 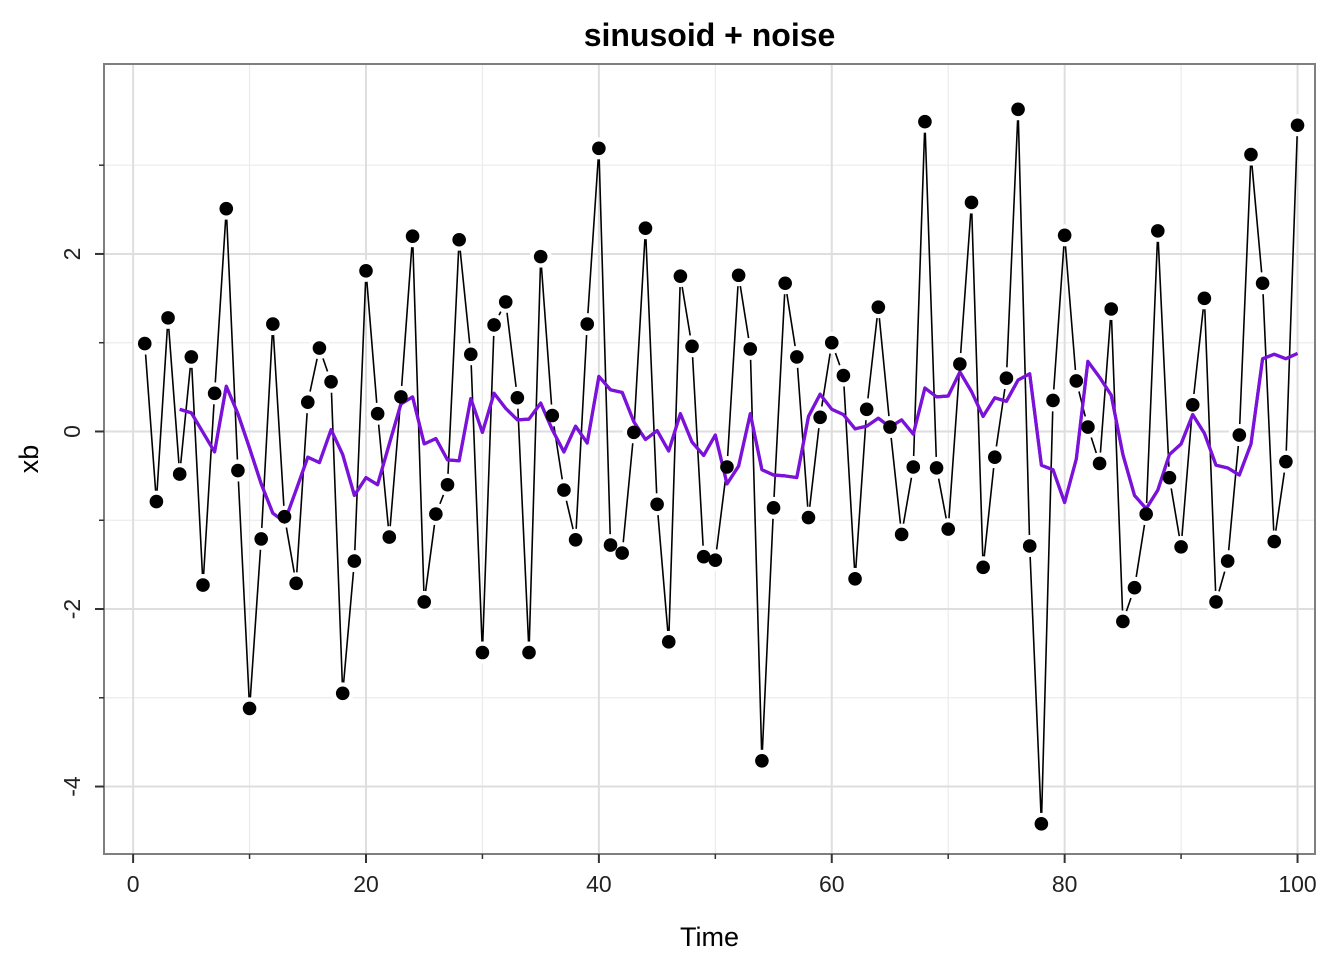 What do you see at coordinates (72, 431) in the screenshot?
I see `y-tick-label: 0` at bounding box center [72, 431].